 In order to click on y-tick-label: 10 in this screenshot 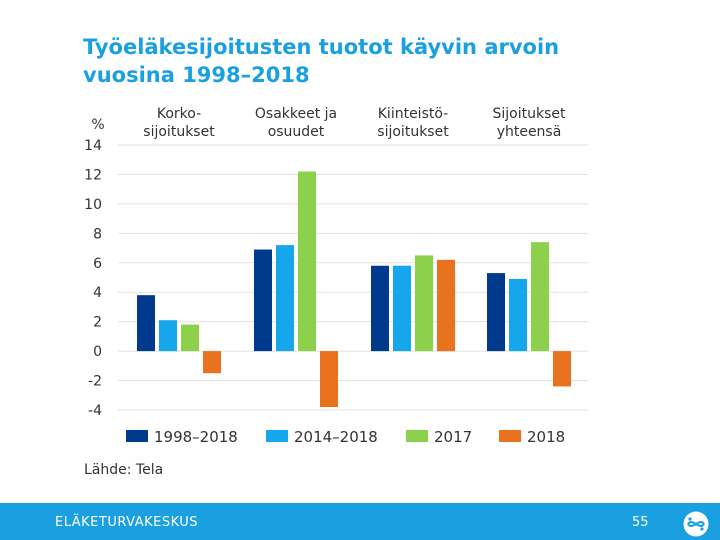, I will do `click(93, 205)`.